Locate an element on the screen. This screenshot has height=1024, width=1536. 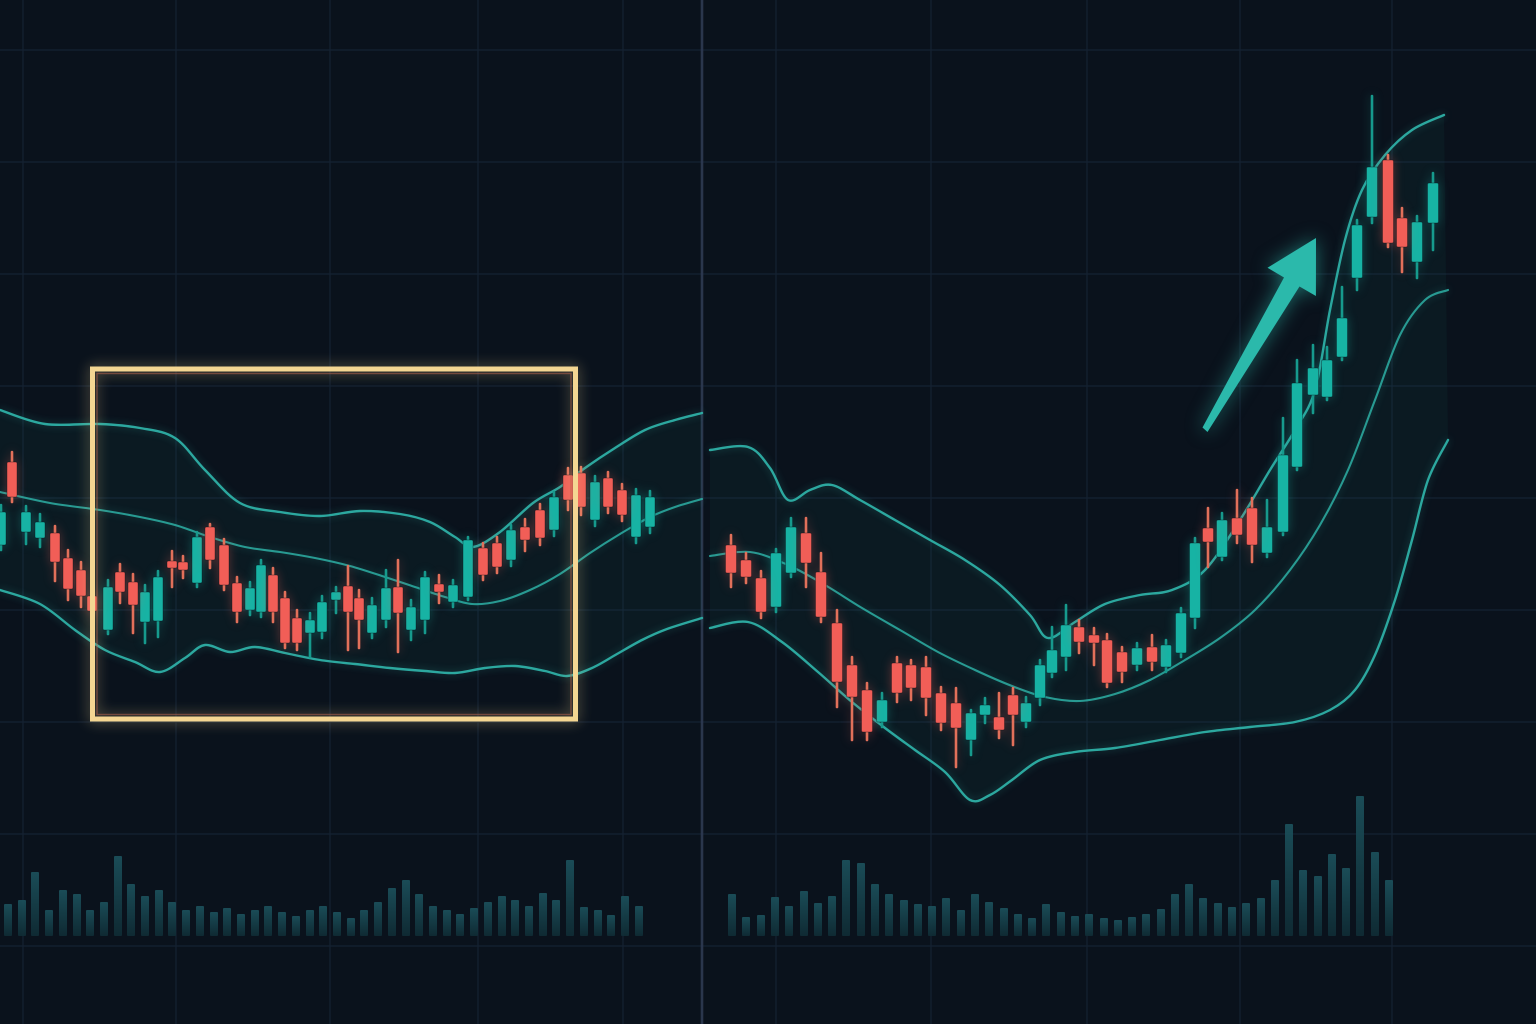
highlight-rectangle is located at coordinates (334, 544).